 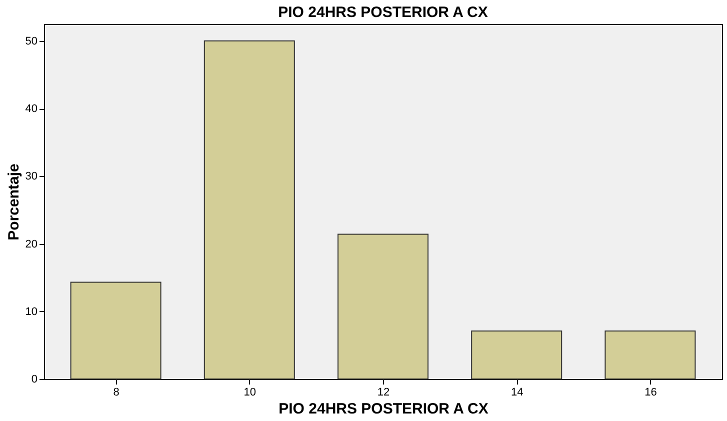 What do you see at coordinates (31, 244) in the screenshot?
I see `y-tick-label: 20` at bounding box center [31, 244].